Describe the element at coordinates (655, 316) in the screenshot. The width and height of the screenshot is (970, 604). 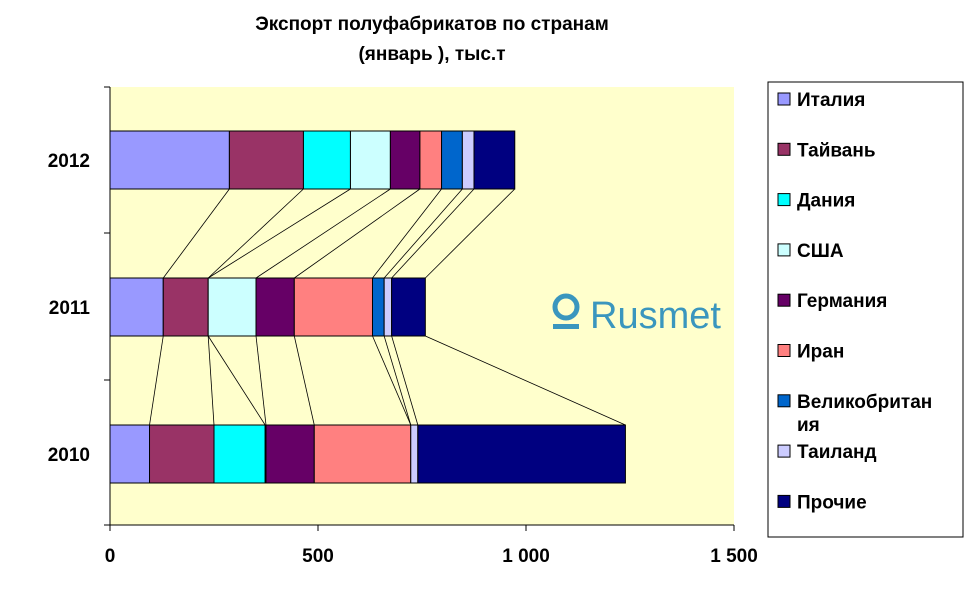
I see `watermark-text: Rusmet` at that location.